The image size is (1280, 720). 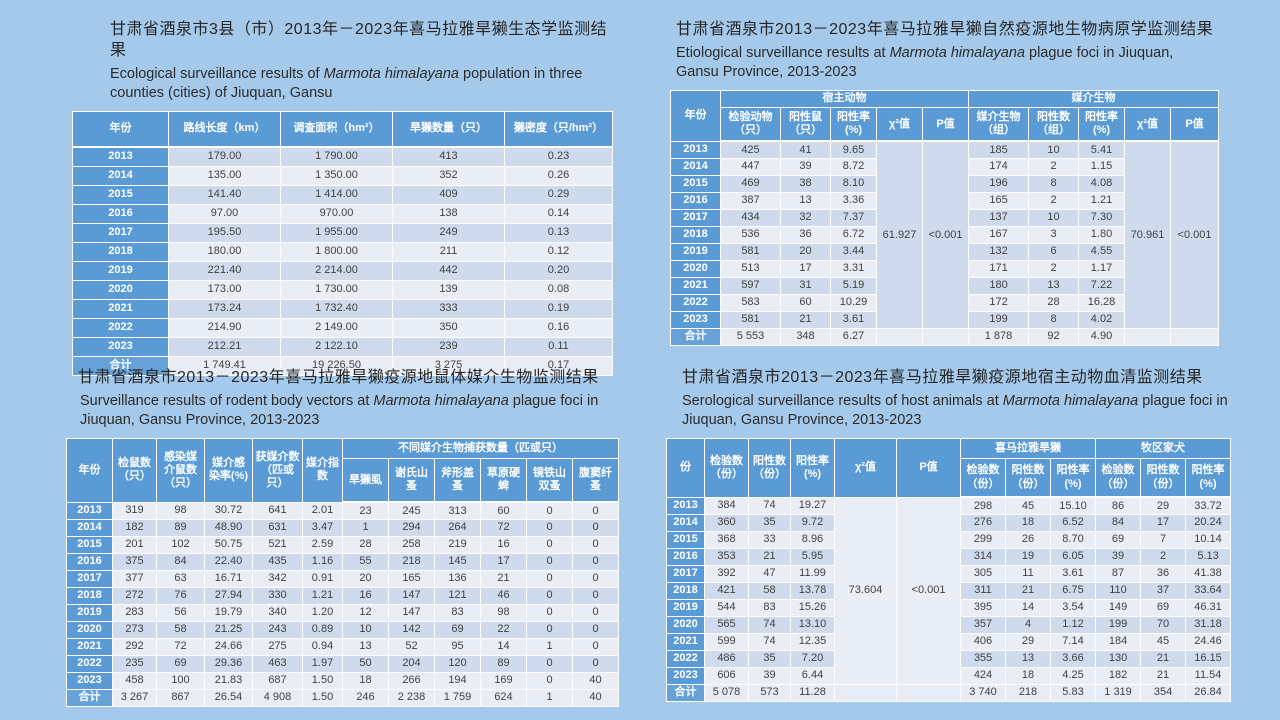 What do you see at coordinates (999, 234) in the screenshot?
I see `cell: 167` at bounding box center [999, 234].